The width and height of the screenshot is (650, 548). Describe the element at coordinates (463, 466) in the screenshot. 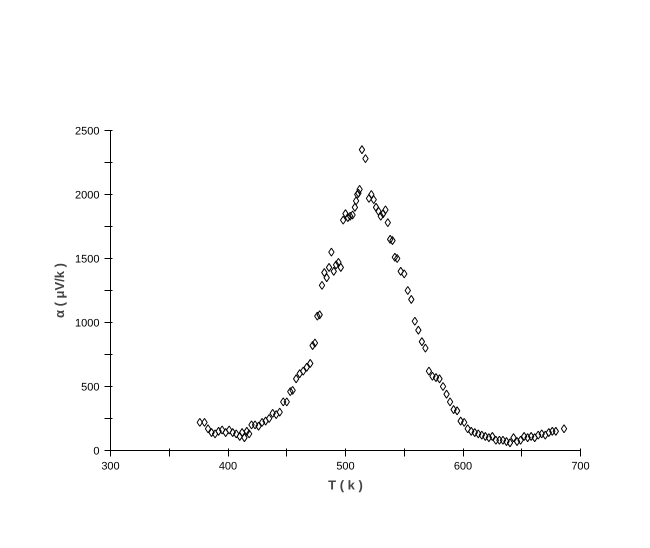

I see `x-tick-label: 600` at that location.